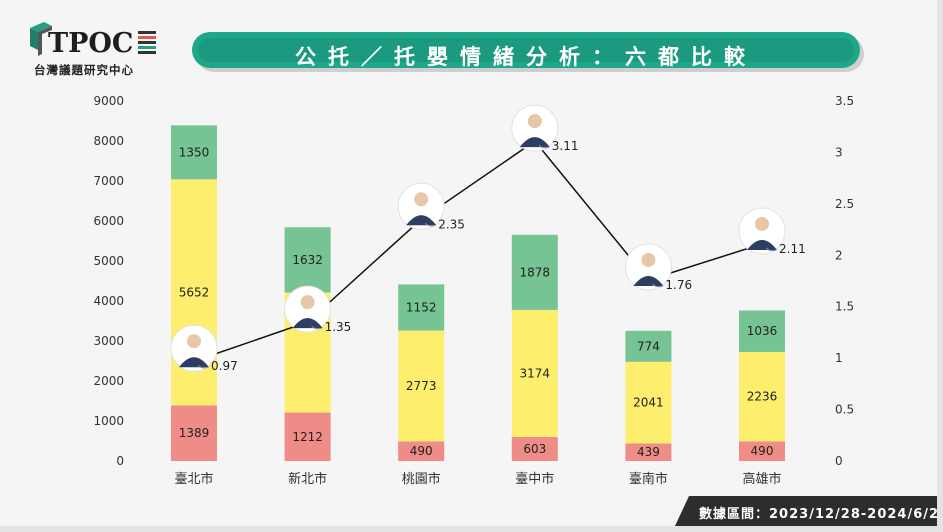  Describe the element at coordinates (648, 479) in the screenshot. I see `category-label: 臺南市` at that location.